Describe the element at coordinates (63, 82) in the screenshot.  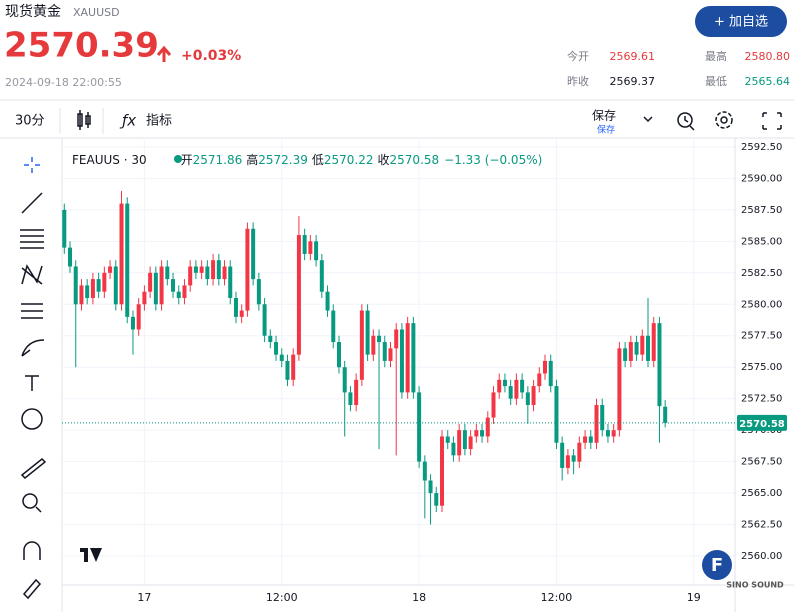
I see `timestamp: 2024-09-18 22:00:55` at that location.